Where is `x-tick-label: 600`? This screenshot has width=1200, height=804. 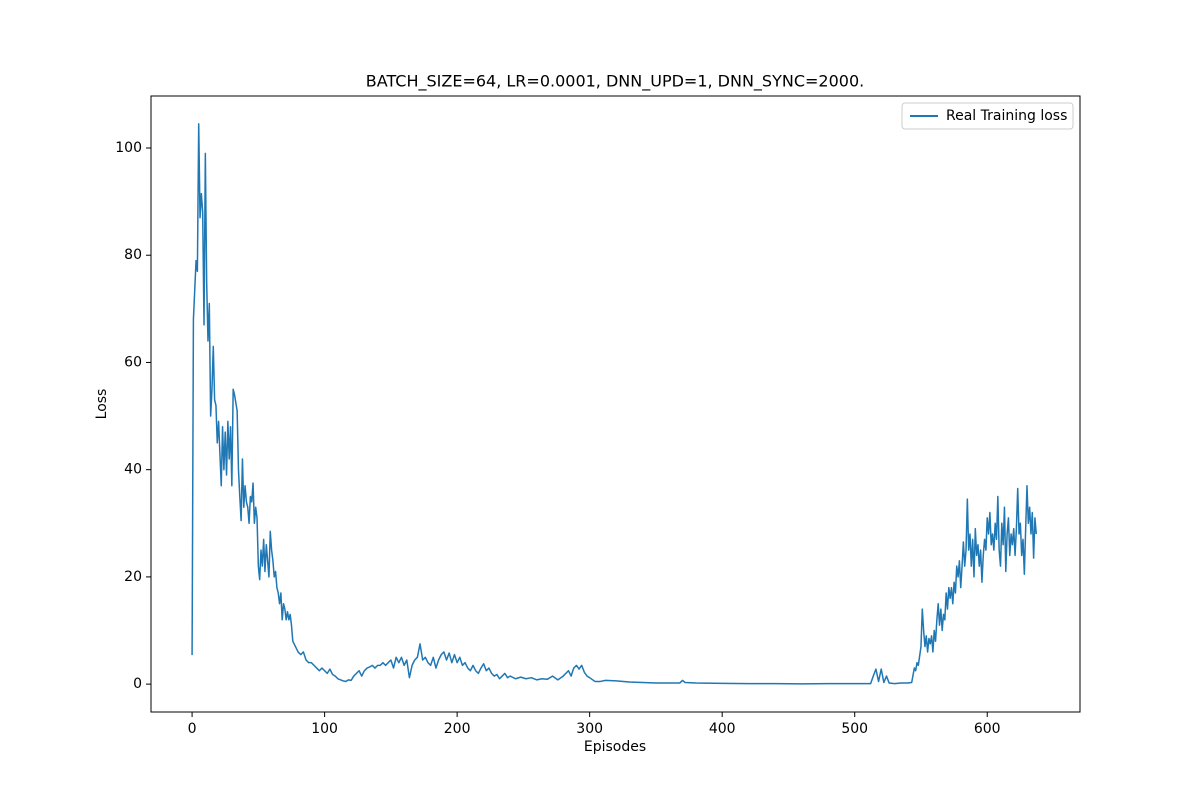
x-tick-label: 600 is located at coordinates (987, 729).